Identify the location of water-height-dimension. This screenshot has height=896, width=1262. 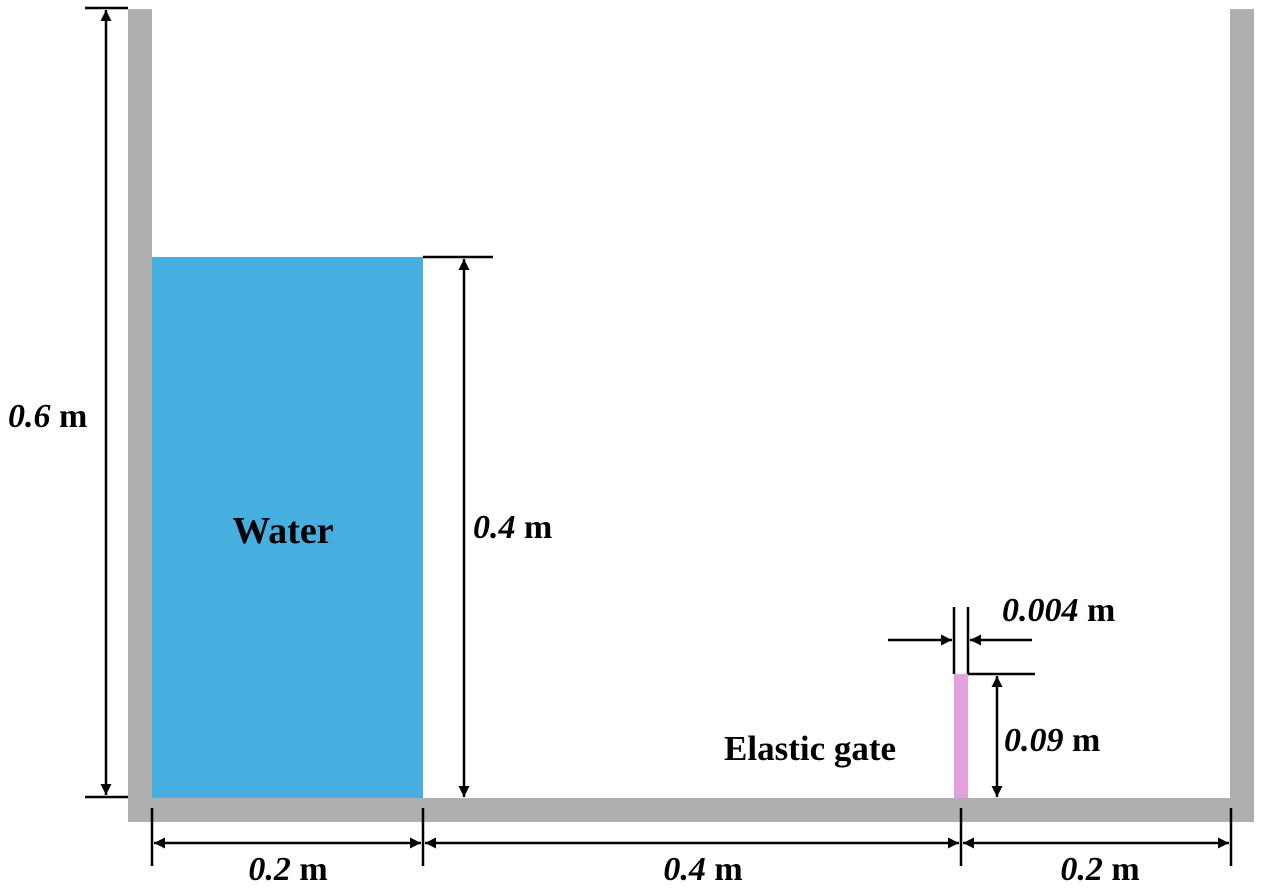
(458, 526).